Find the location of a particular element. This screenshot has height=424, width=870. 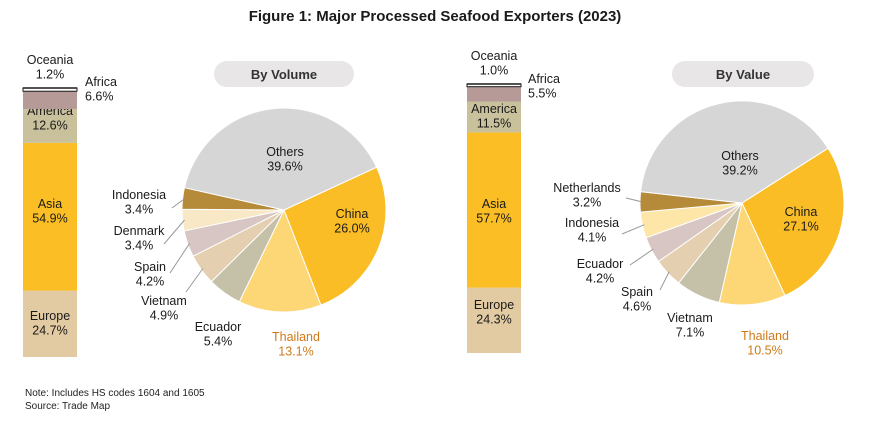

pie-label-others: Others 39.2% is located at coordinates (740, 163).